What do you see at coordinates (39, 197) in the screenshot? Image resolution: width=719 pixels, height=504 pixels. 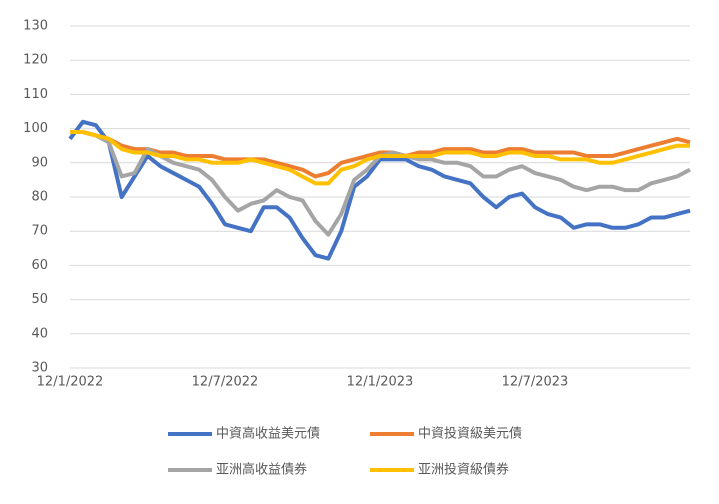 I see `y-tick-label: 80` at bounding box center [39, 197].